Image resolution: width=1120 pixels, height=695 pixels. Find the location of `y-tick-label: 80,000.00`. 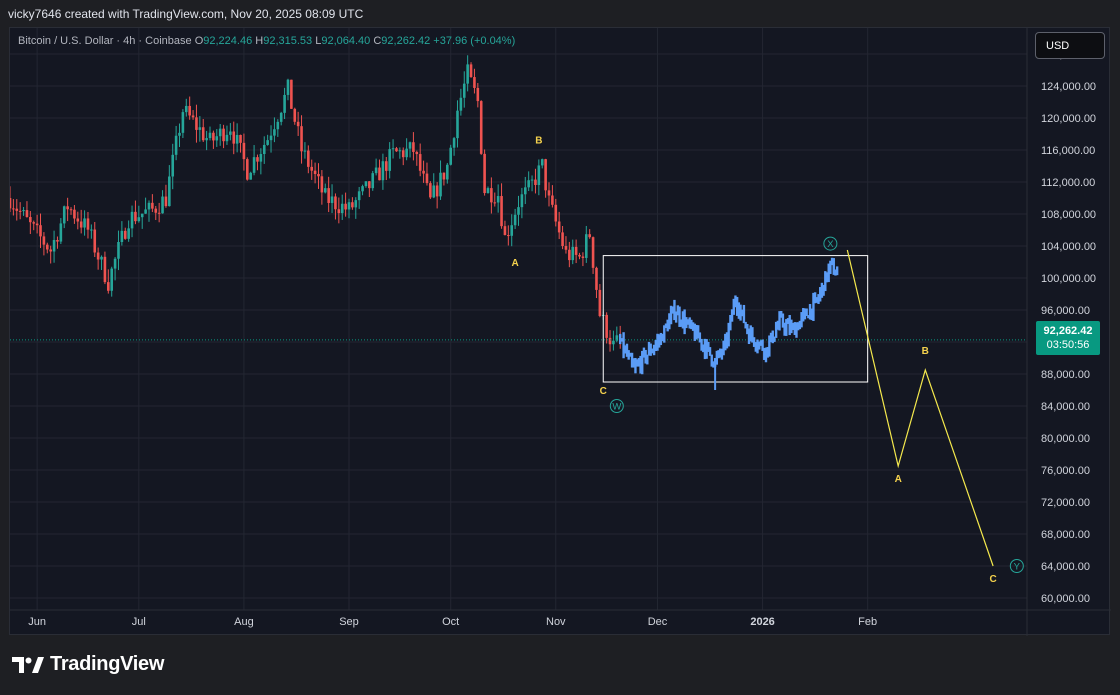

y-tick-label: 80,000.00 is located at coordinates (1065, 439).